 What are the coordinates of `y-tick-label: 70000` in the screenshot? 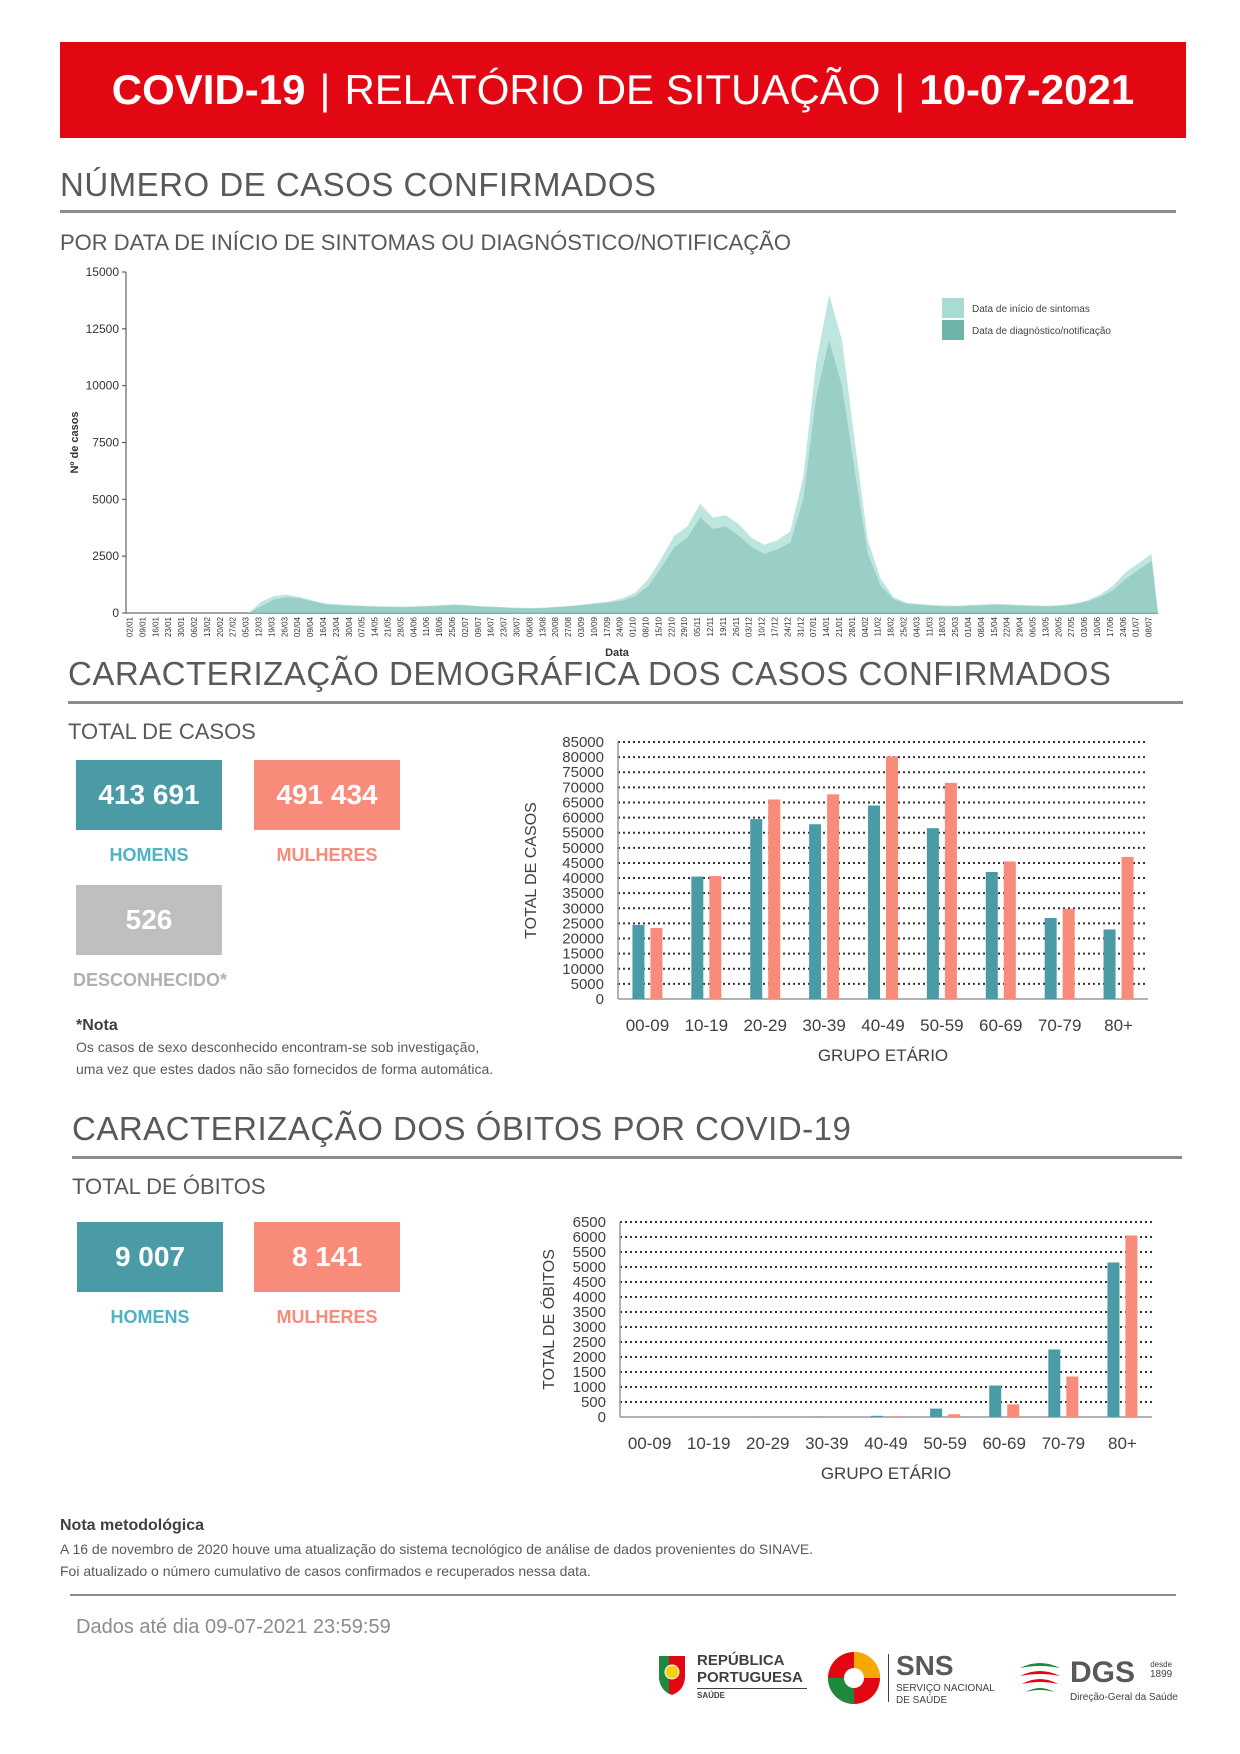 It's located at (583, 787).